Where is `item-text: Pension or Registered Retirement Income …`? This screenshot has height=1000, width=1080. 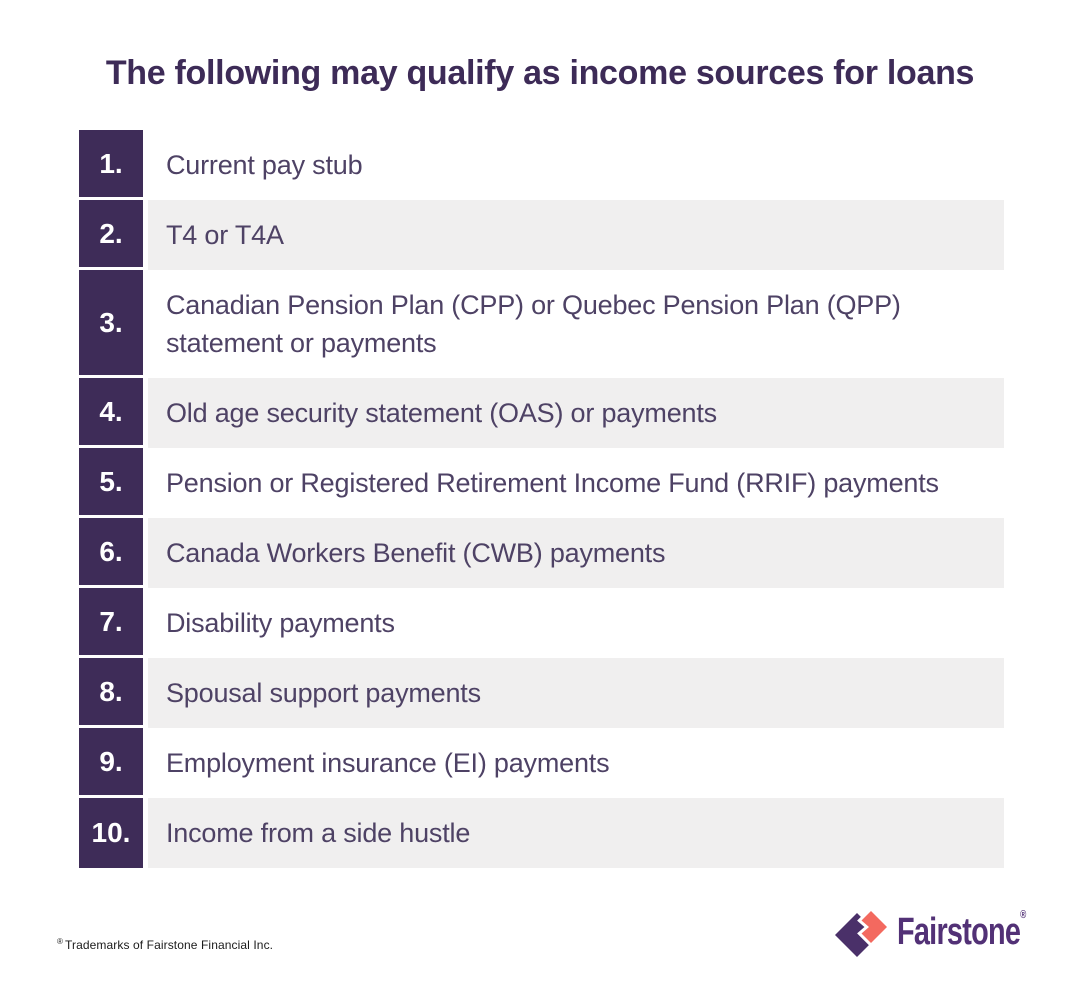
item-text: Pension or Registered Retirement Income … is located at coordinates (552, 483).